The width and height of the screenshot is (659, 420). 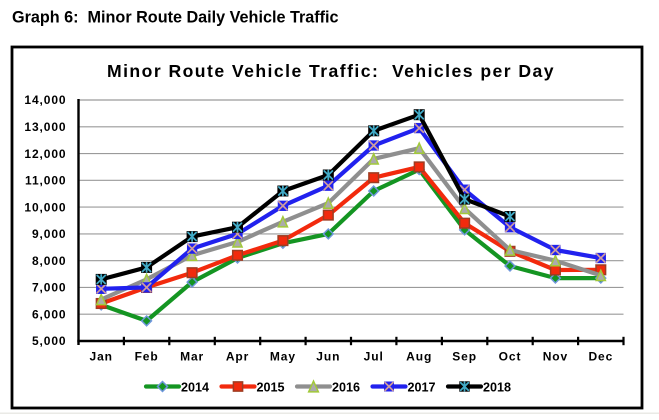 What do you see at coordinates (49, 341) in the screenshot?
I see `svg-text: 5,000` at bounding box center [49, 341].